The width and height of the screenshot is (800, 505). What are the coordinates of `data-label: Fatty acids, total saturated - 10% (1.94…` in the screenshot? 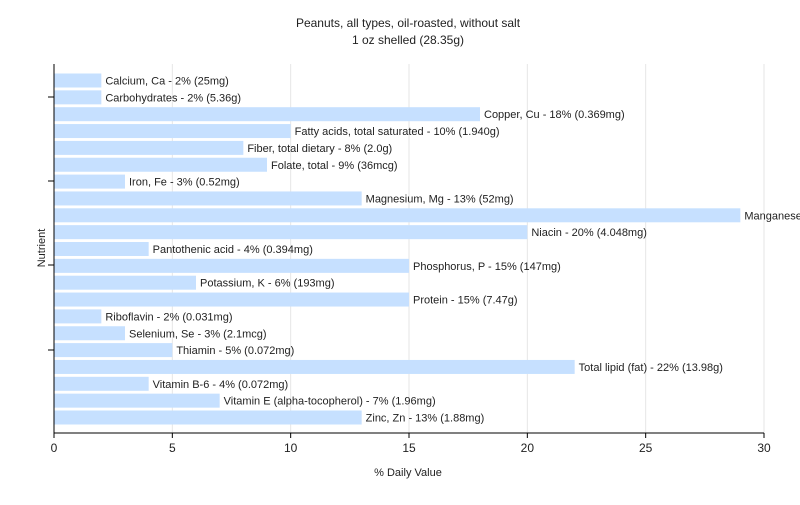 It's located at (397, 132).